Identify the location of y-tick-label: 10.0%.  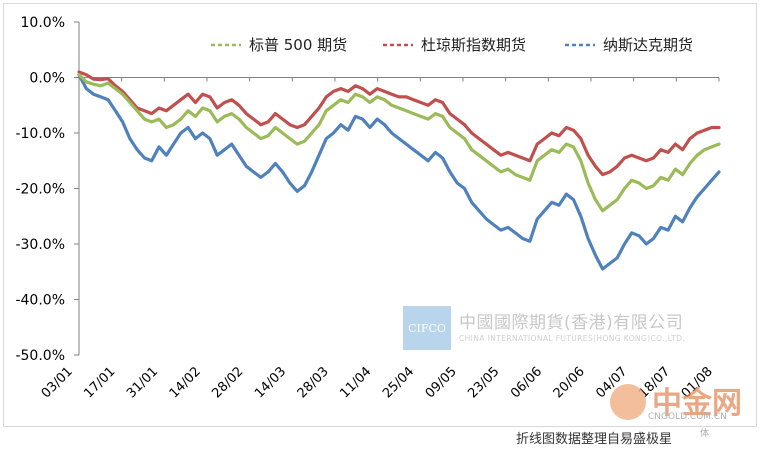
(43, 23).